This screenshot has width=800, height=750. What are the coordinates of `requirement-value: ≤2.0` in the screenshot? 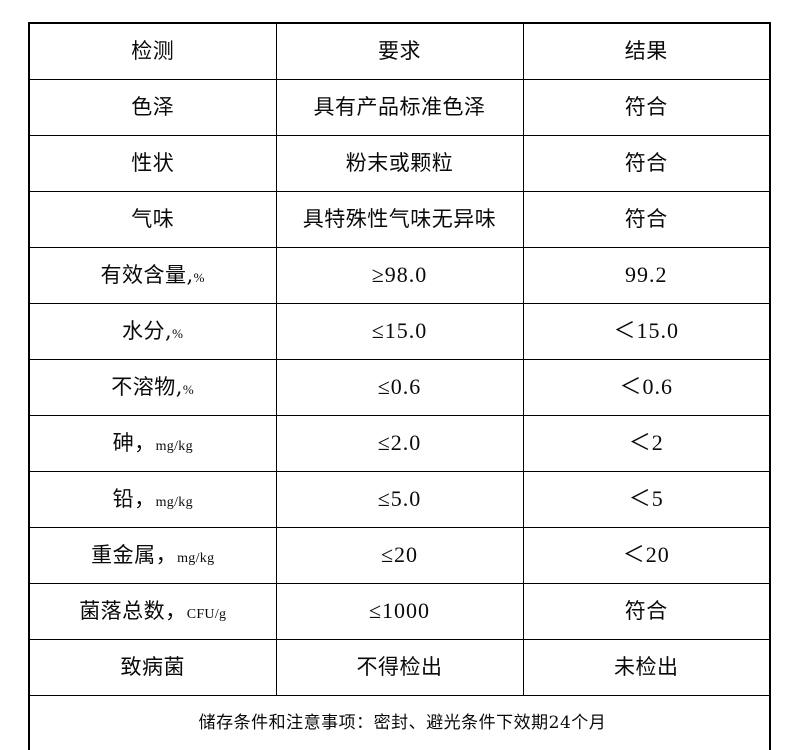 It's located at (399, 443).